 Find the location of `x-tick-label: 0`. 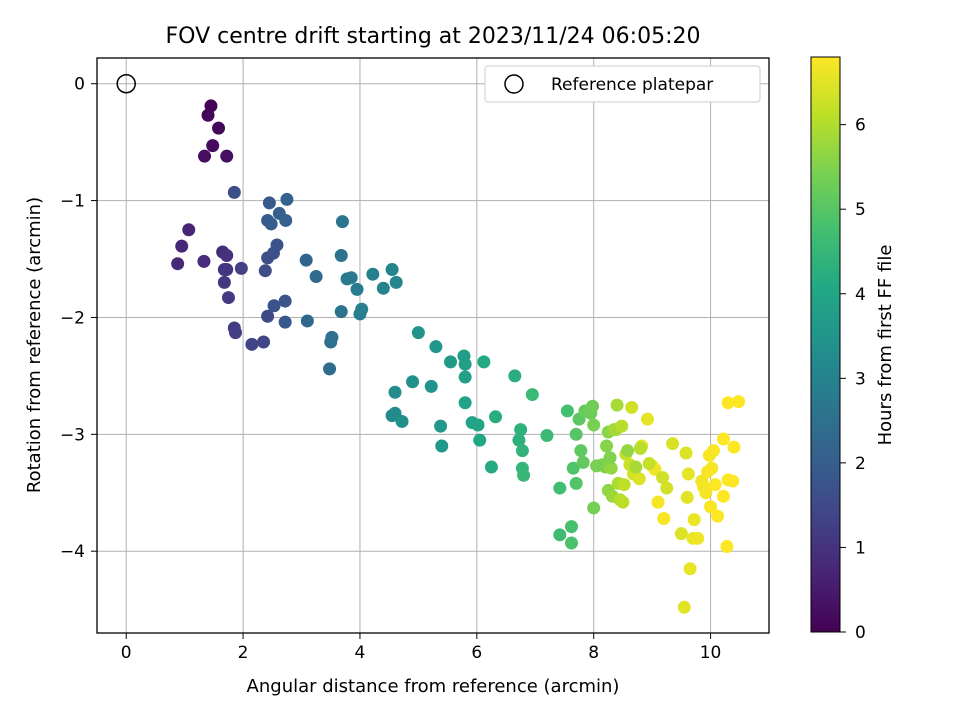

x-tick-label: 0 is located at coordinates (126, 653).